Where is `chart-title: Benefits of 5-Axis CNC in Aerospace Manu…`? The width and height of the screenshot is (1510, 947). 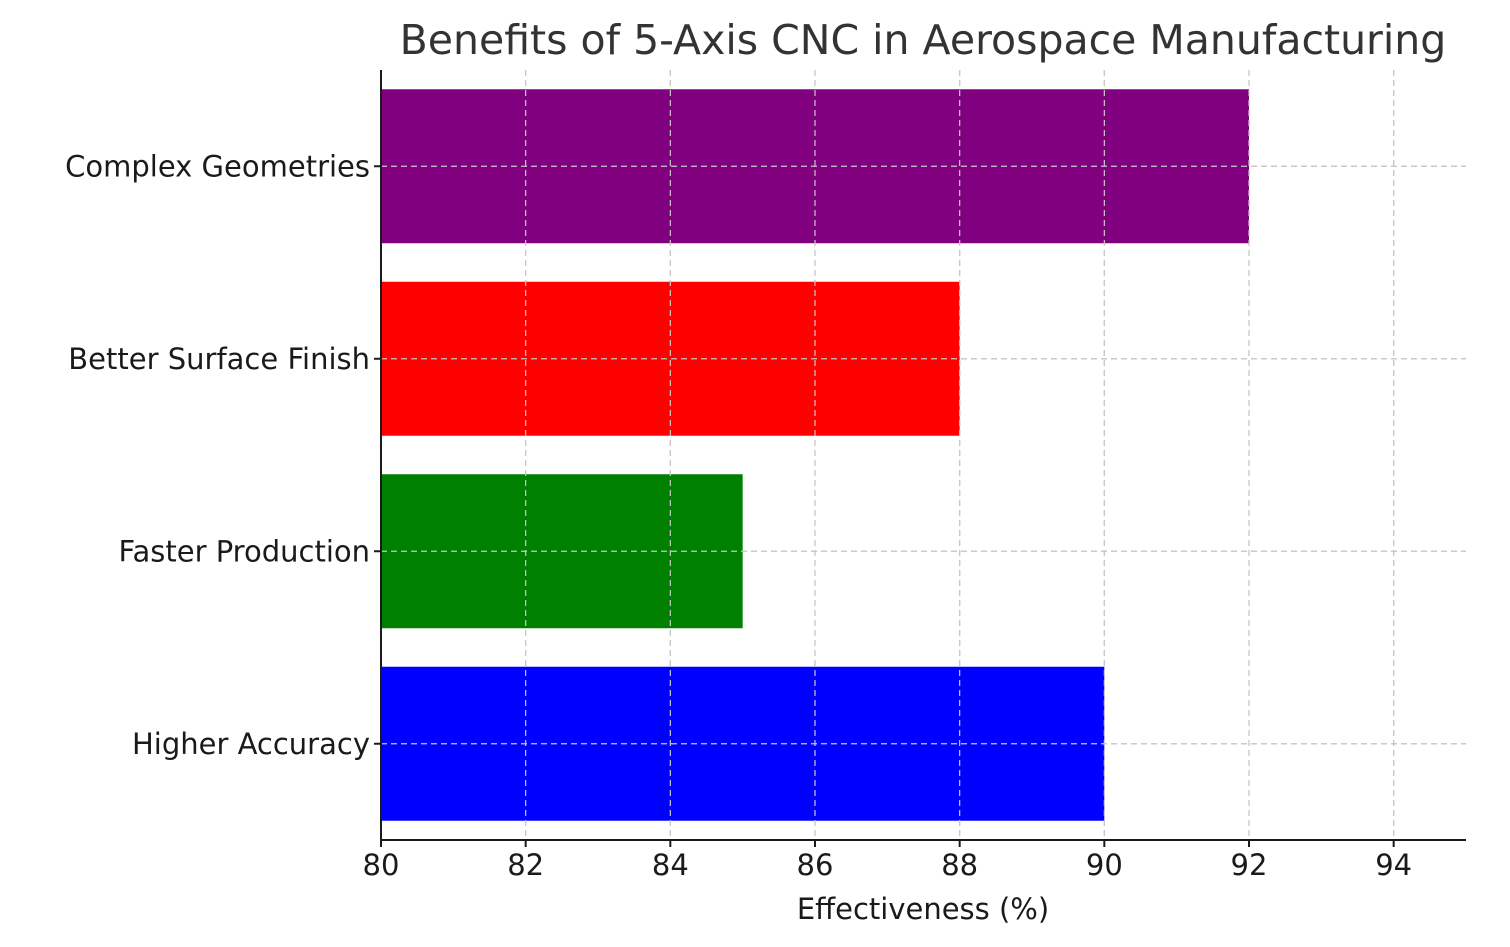
chart-title: Benefits of 5-Axis CNC in Aerospace Manu… is located at coordinates (923, 40).